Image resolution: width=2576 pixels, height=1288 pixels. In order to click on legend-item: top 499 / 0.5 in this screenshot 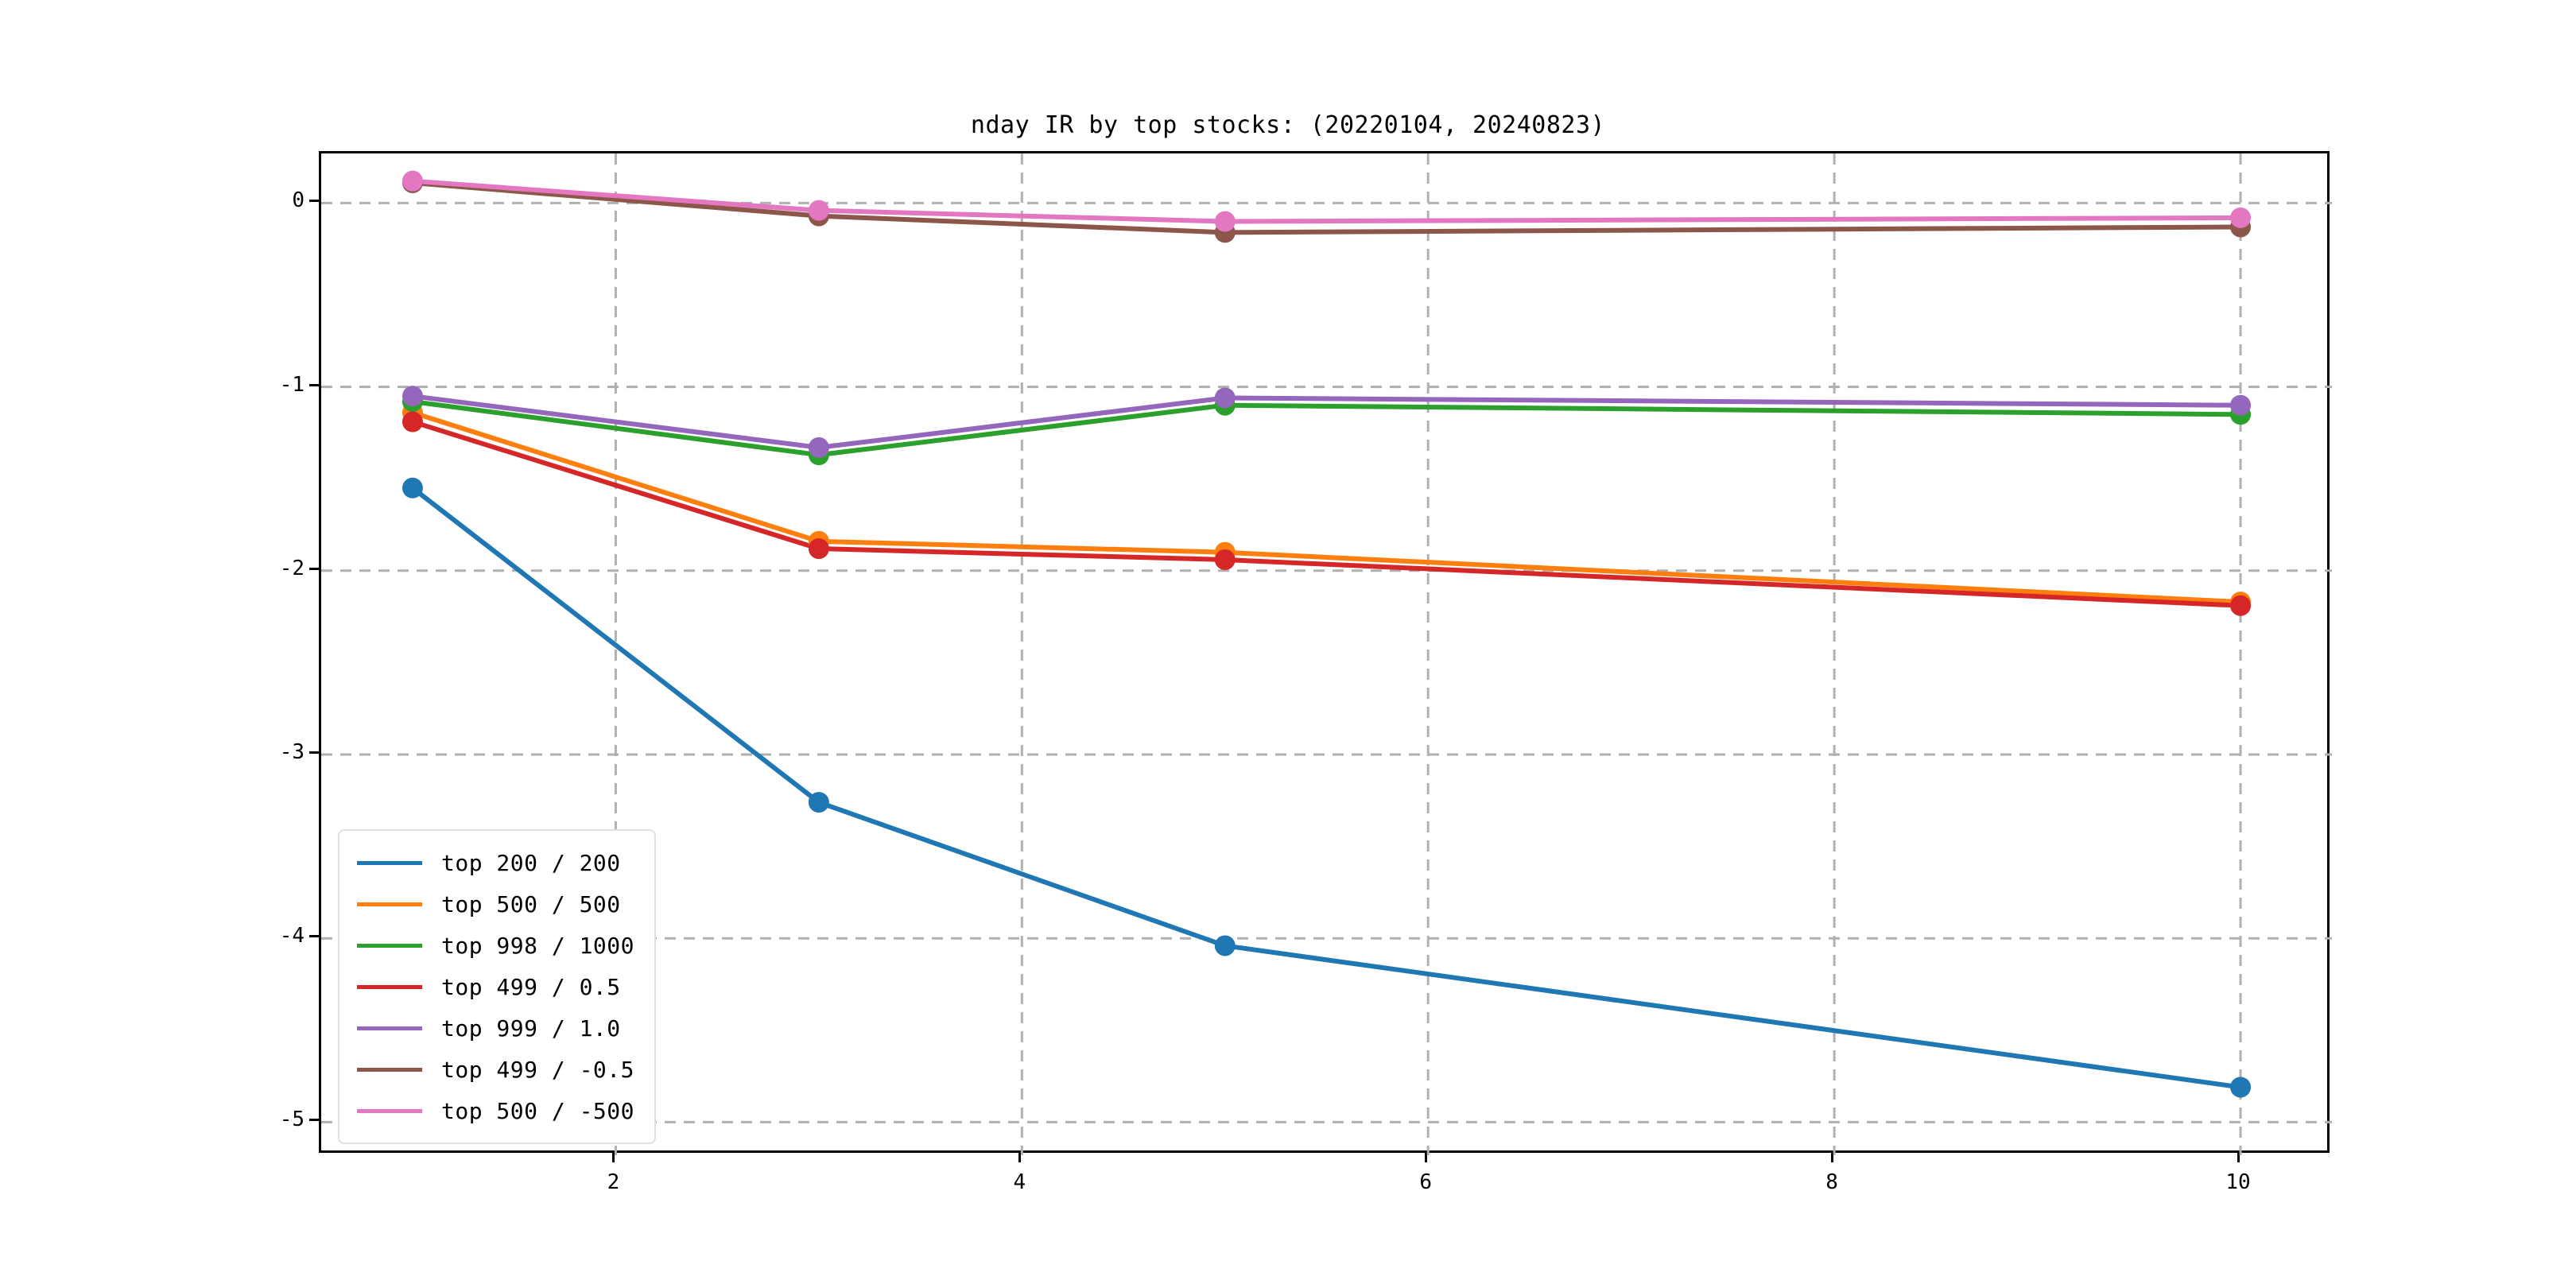, I will do `click(497, 987)`.